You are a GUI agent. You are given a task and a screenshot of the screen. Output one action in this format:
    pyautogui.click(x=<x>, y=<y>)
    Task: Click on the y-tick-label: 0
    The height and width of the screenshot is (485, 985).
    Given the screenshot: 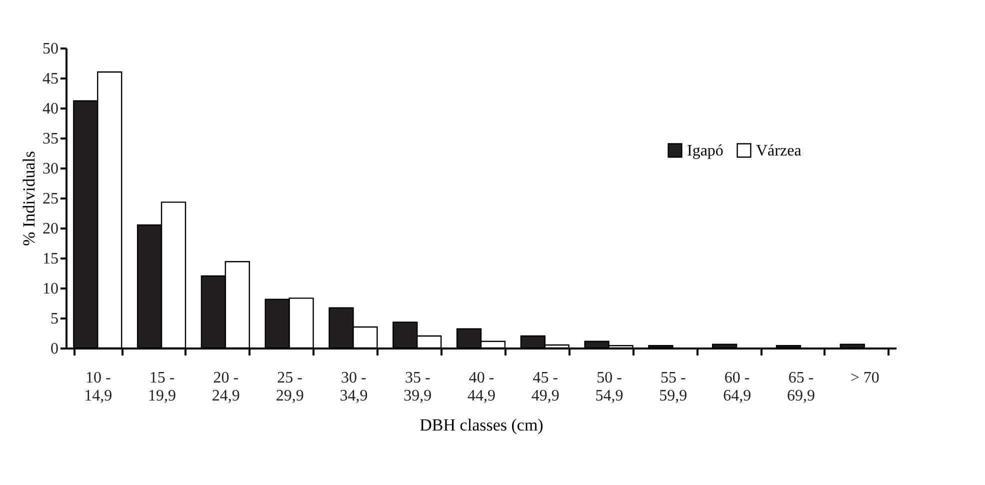 What is the action you would take?
    pyautogui.click(x=54, y=349)
    